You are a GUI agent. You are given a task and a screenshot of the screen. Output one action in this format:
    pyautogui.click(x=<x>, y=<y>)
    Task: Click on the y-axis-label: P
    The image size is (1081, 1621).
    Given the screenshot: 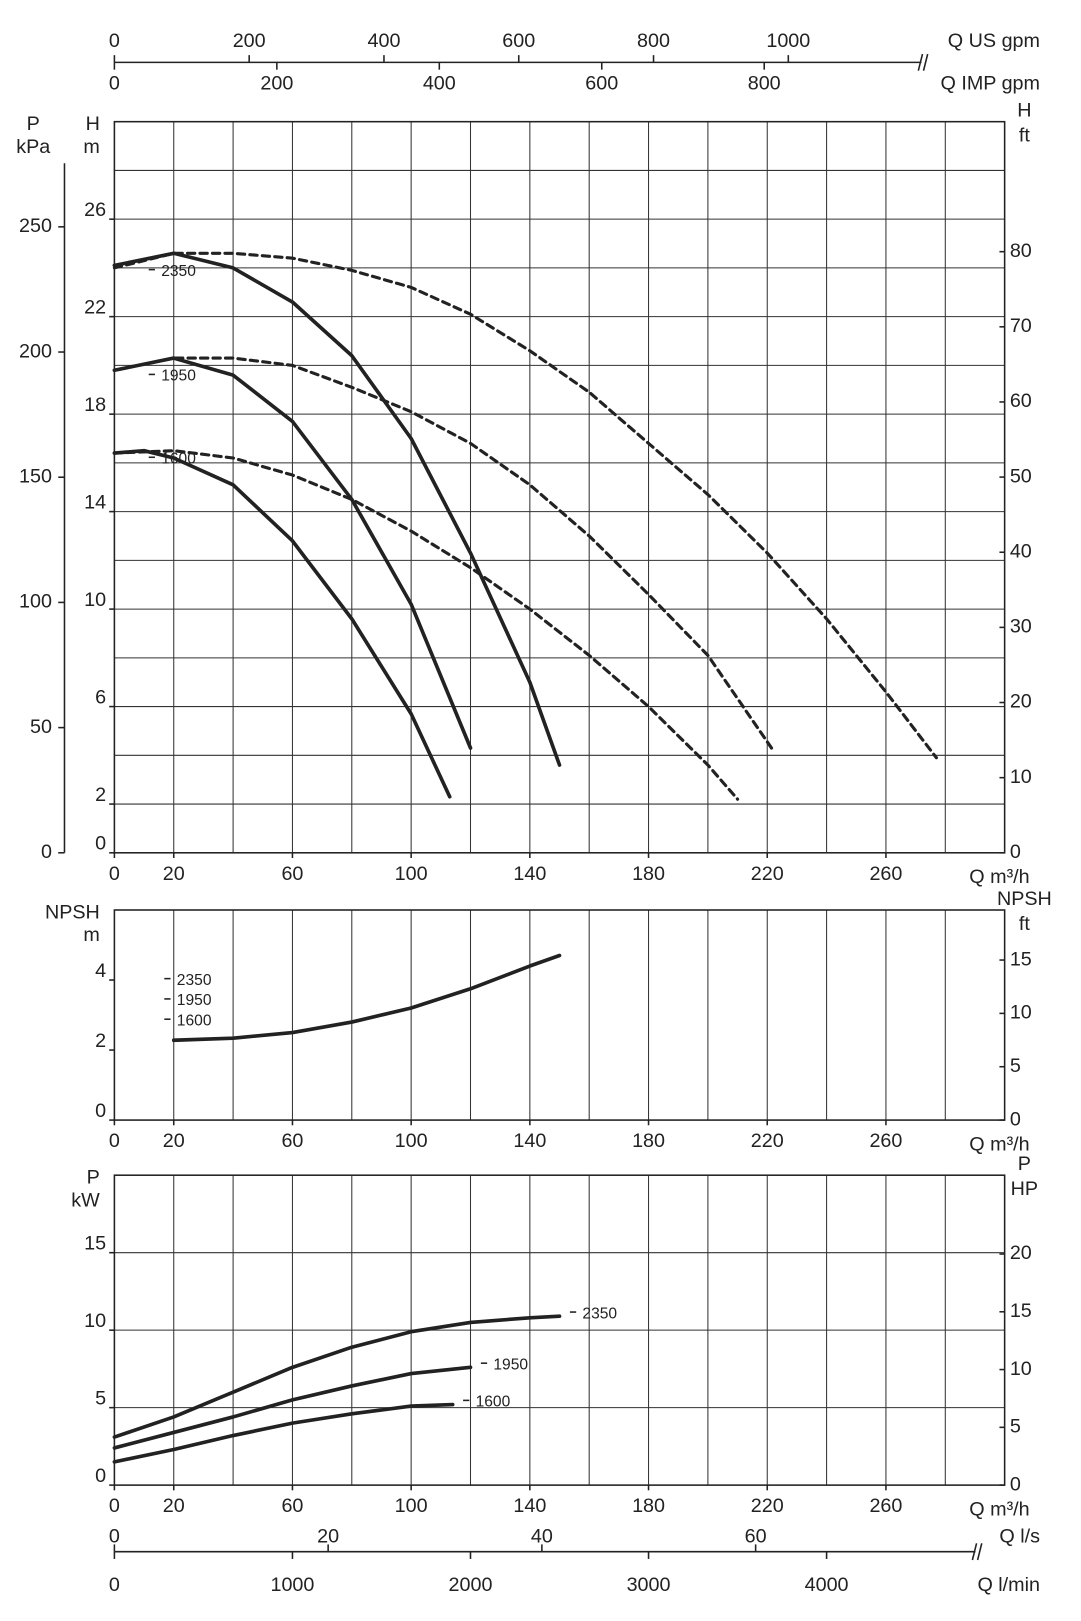 What is the action you would take?
    pyautogui.click(x=93, y=1178)
    